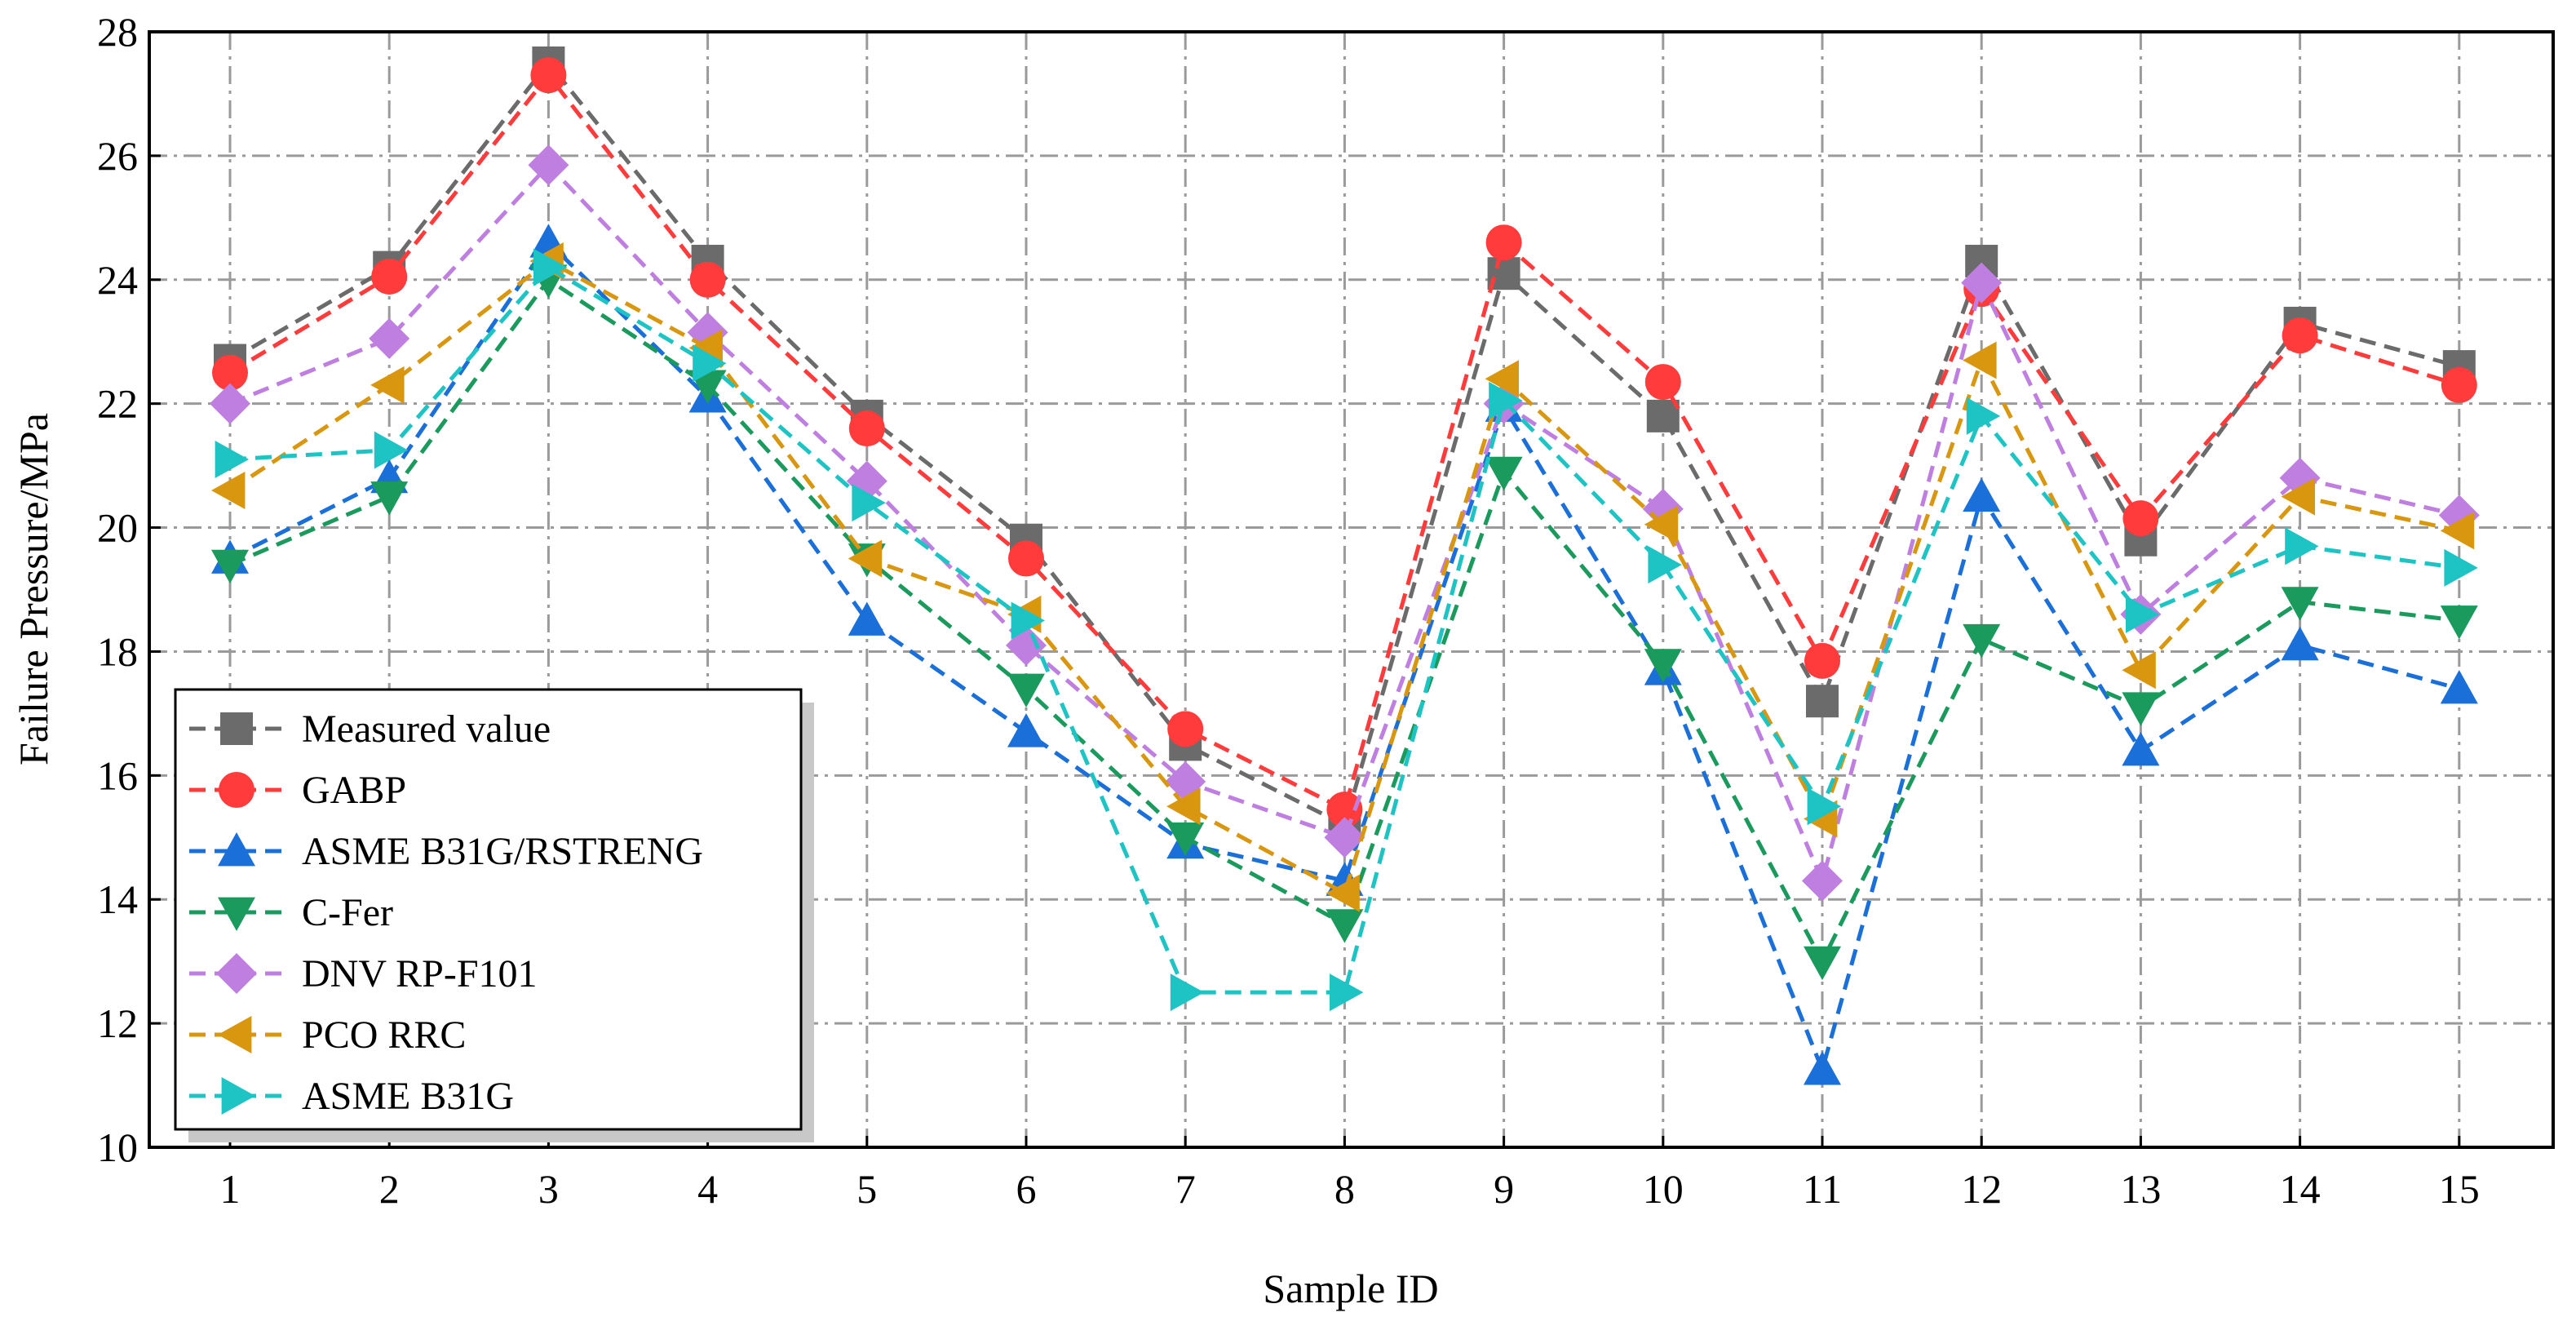 This screenshot has height=1326, width=2576. Describe the element at coordinates (354, 790) in the screenshot. I see `legend-label: GABP` at that location.